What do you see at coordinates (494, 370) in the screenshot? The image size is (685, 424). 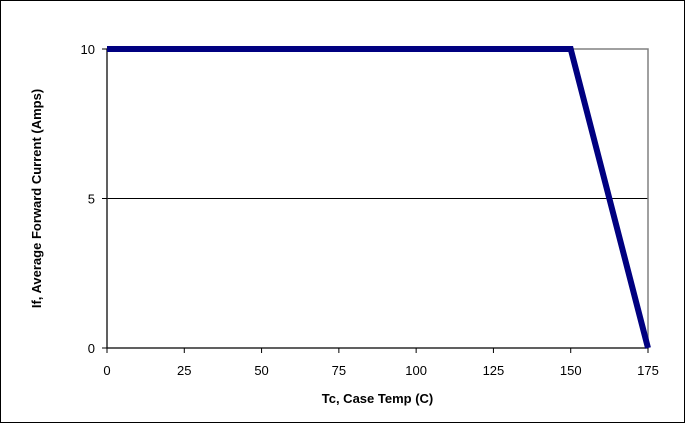 I see `x-tick-label-125: 125` at bounding box center [494, 370].